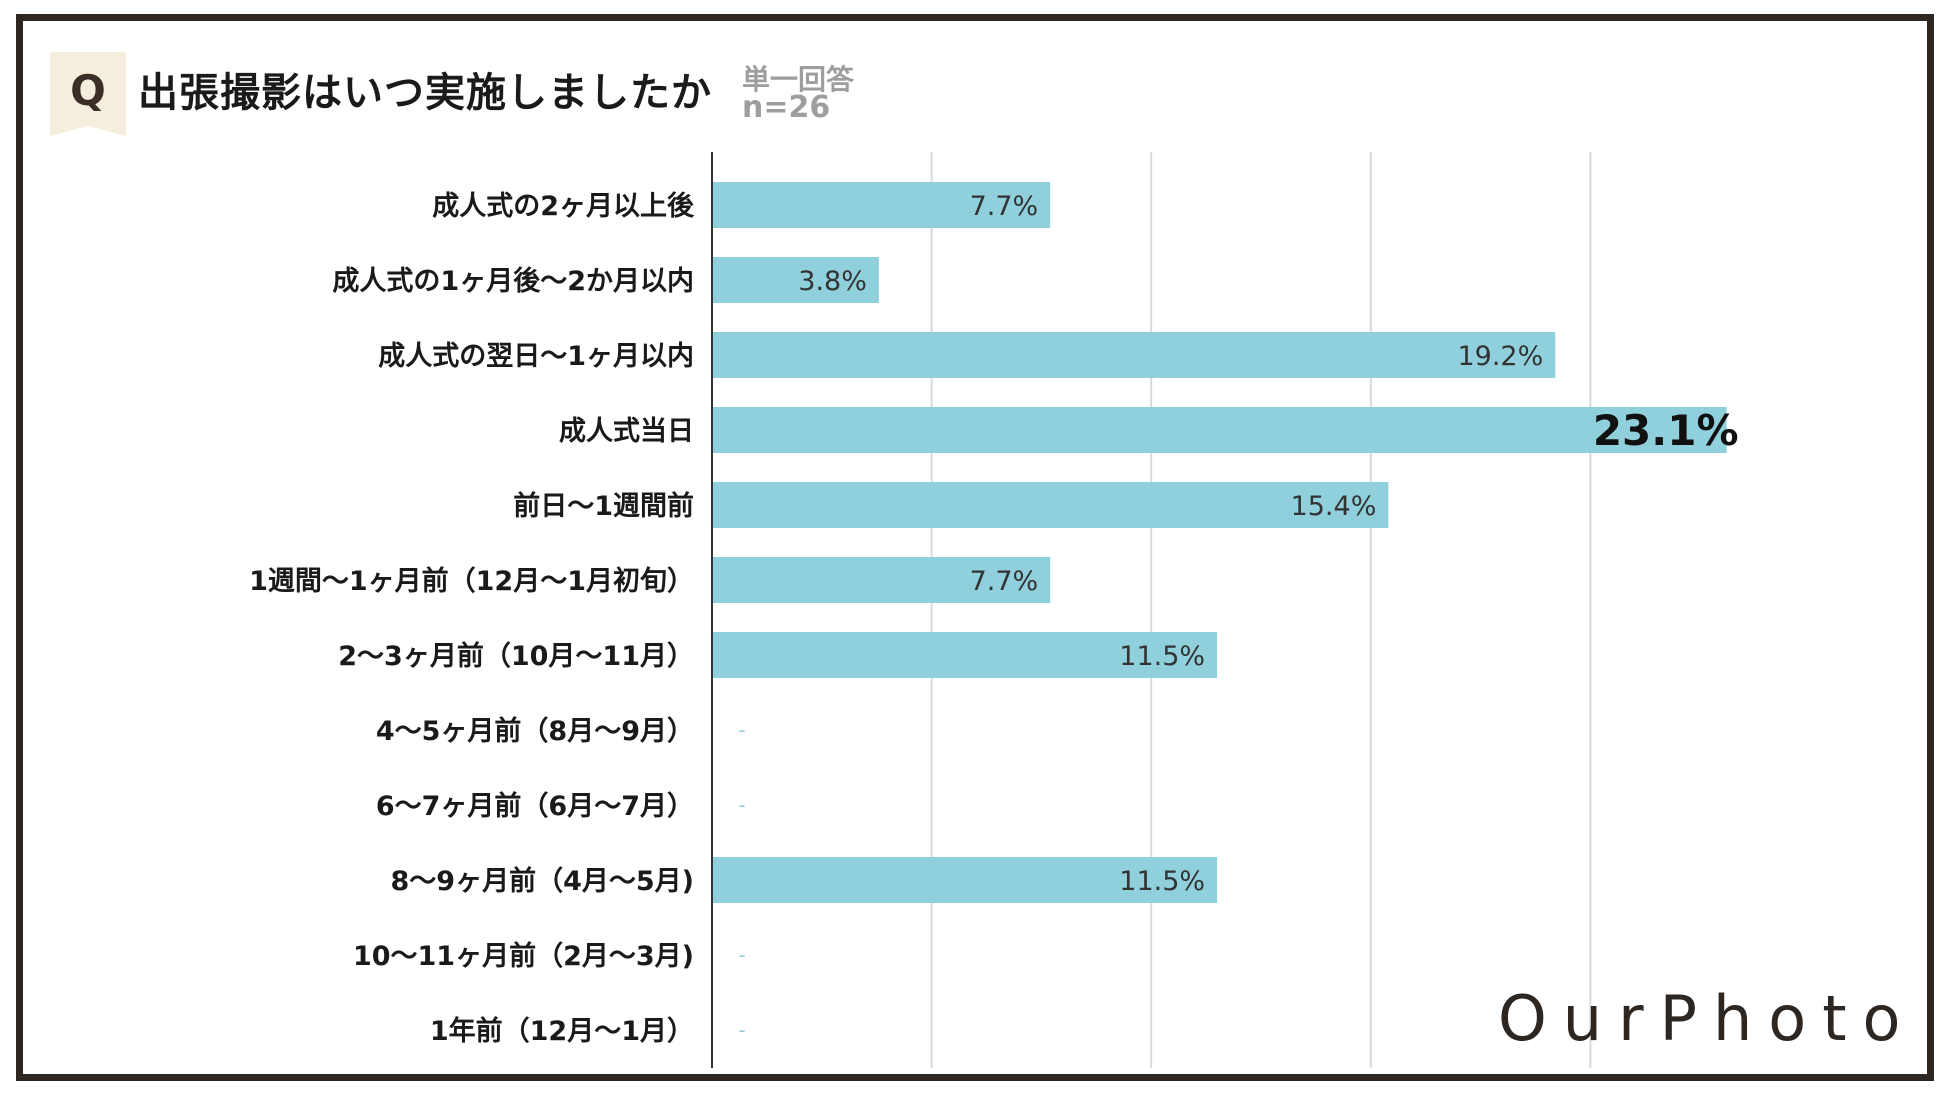  I want to click on question-badge: Q, so click(88, 94).